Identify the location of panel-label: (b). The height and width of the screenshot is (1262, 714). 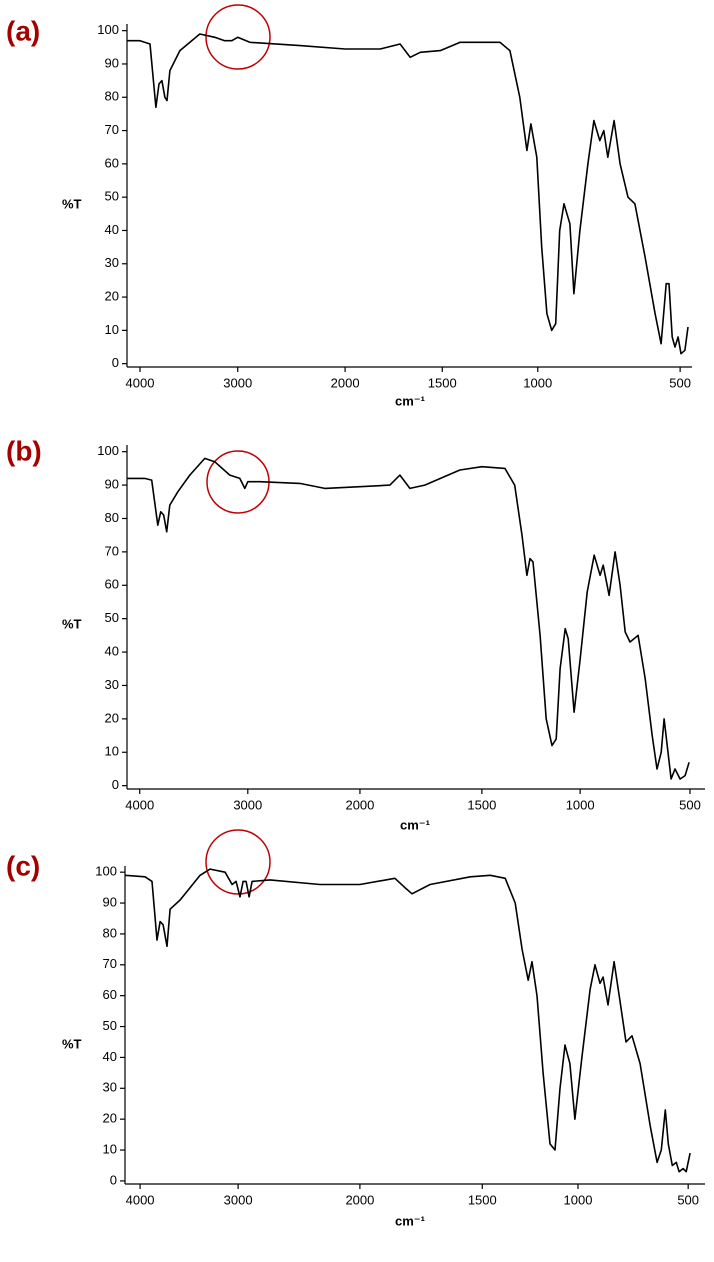
(24, 450).